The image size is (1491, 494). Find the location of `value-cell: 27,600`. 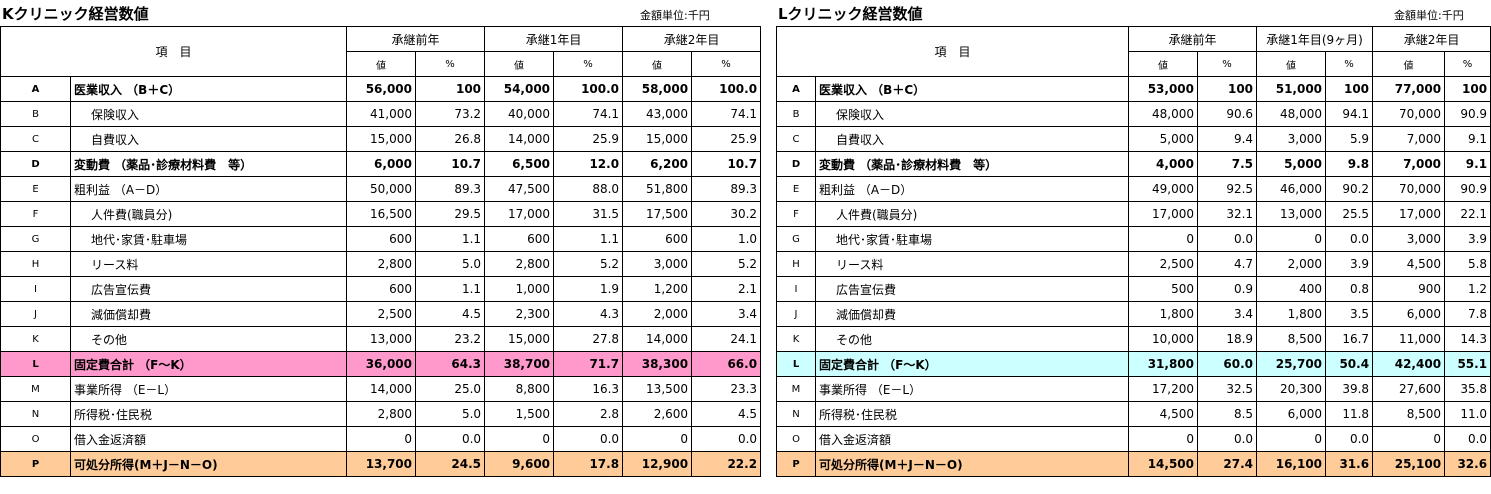

value-cell: 27,600 is located at coordinates (1409, 389).